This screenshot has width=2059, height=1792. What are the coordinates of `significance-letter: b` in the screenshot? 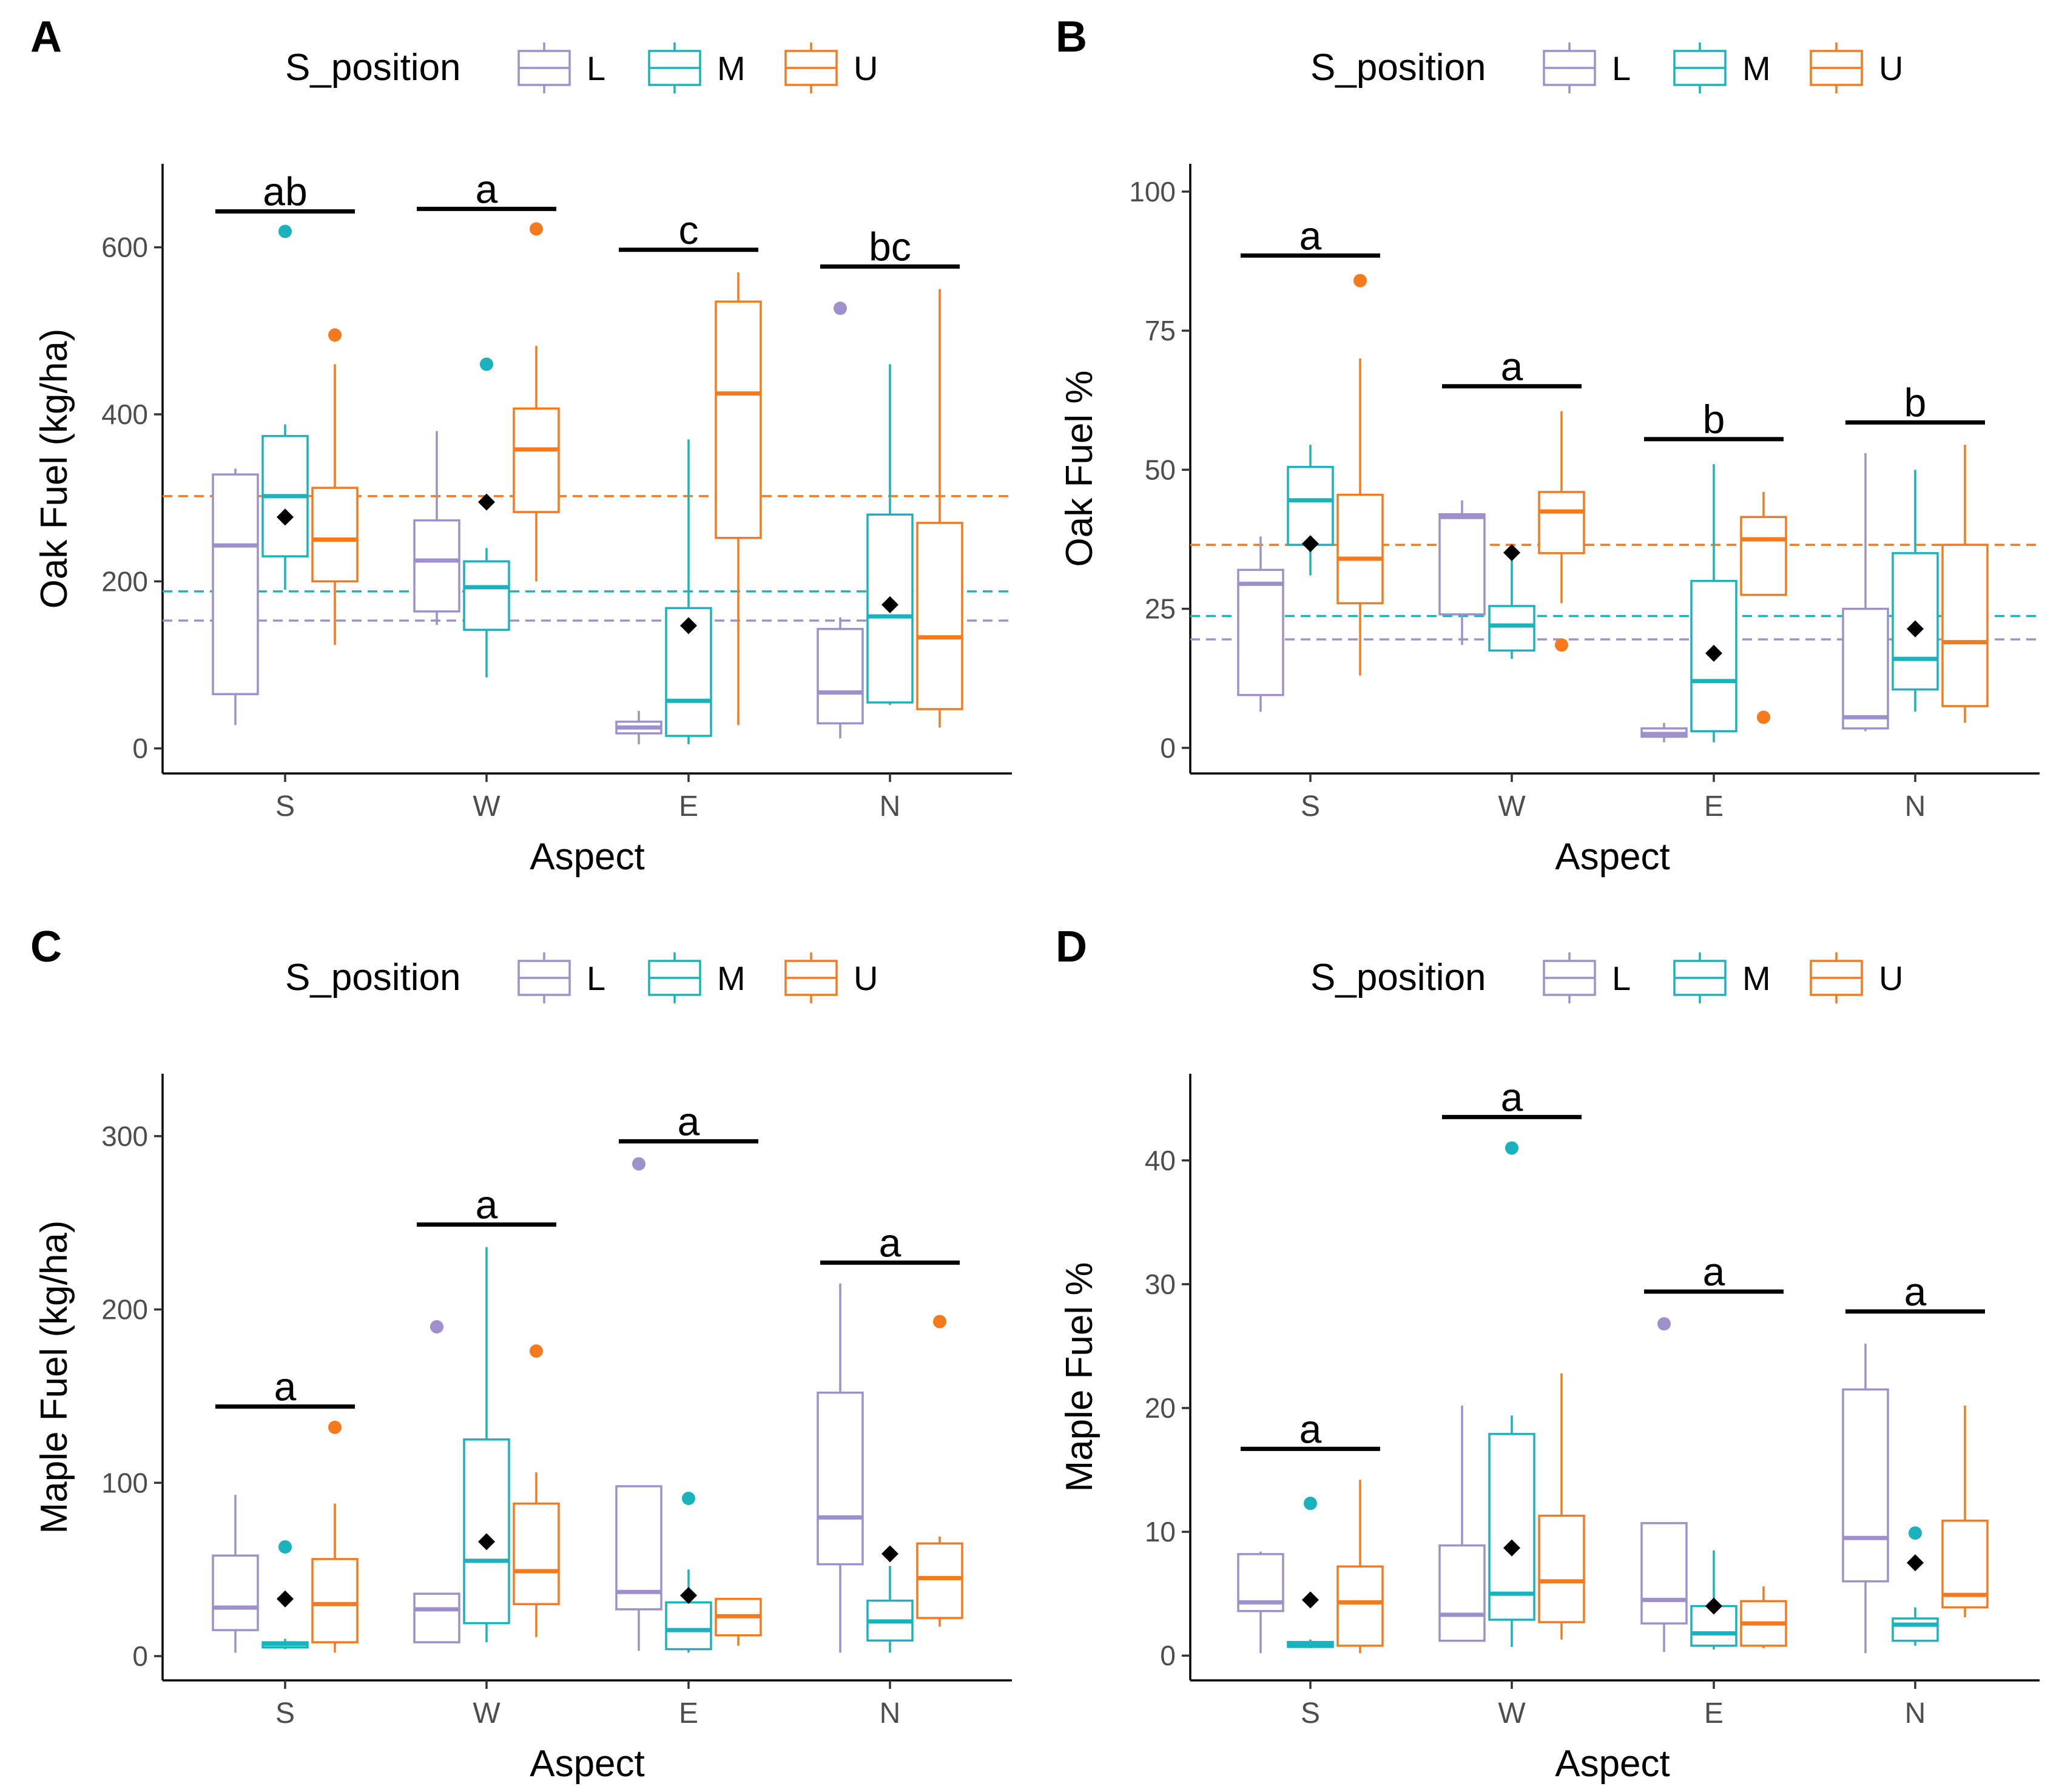 It's located at (1714, 420).